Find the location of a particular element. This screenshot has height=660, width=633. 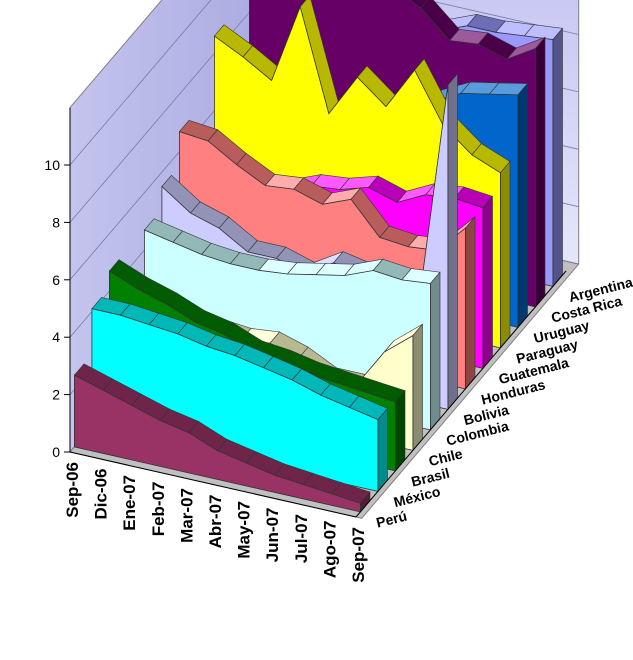

z-axis-line is located at coordinates (461, 394).